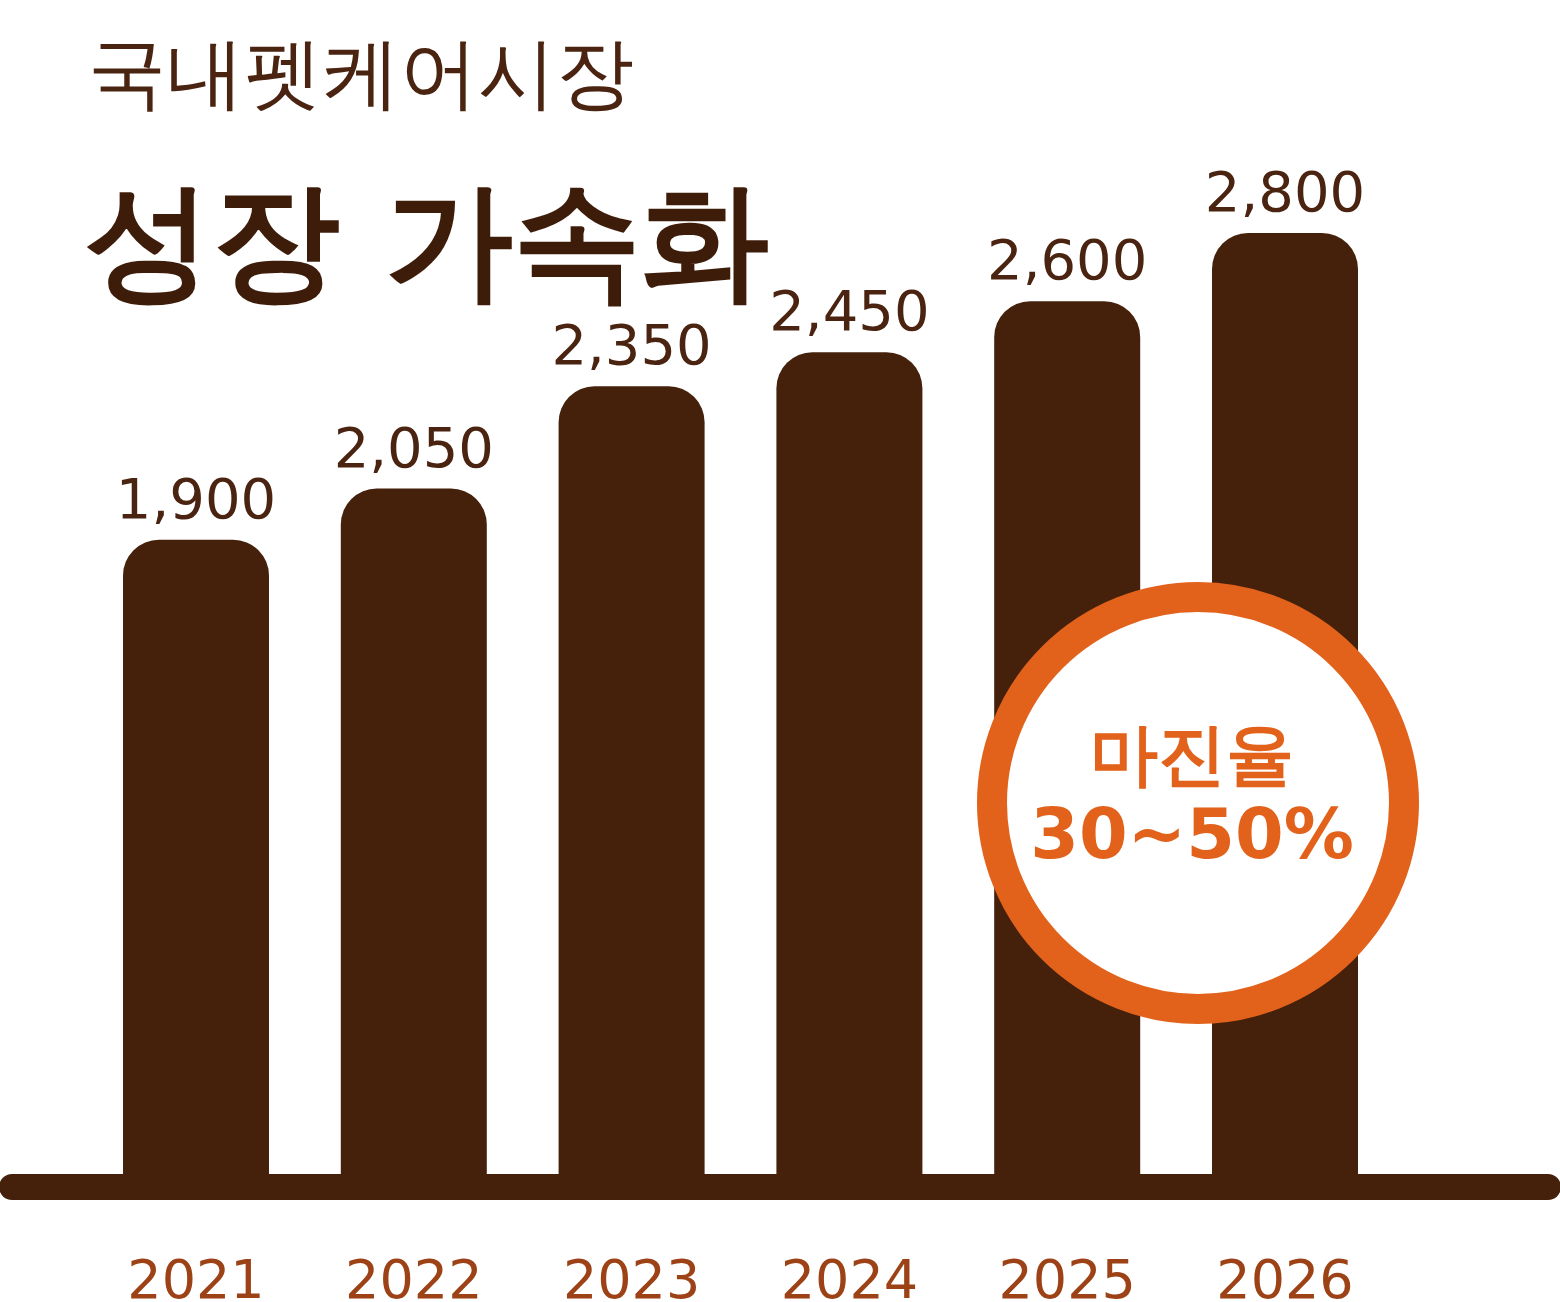 This screenshot has width=1560, height=1302. What do you see at coordinates (631, 1275) in the screenshot?
I see `x-tick-label: 2023` at bounding box center [631, 1275].